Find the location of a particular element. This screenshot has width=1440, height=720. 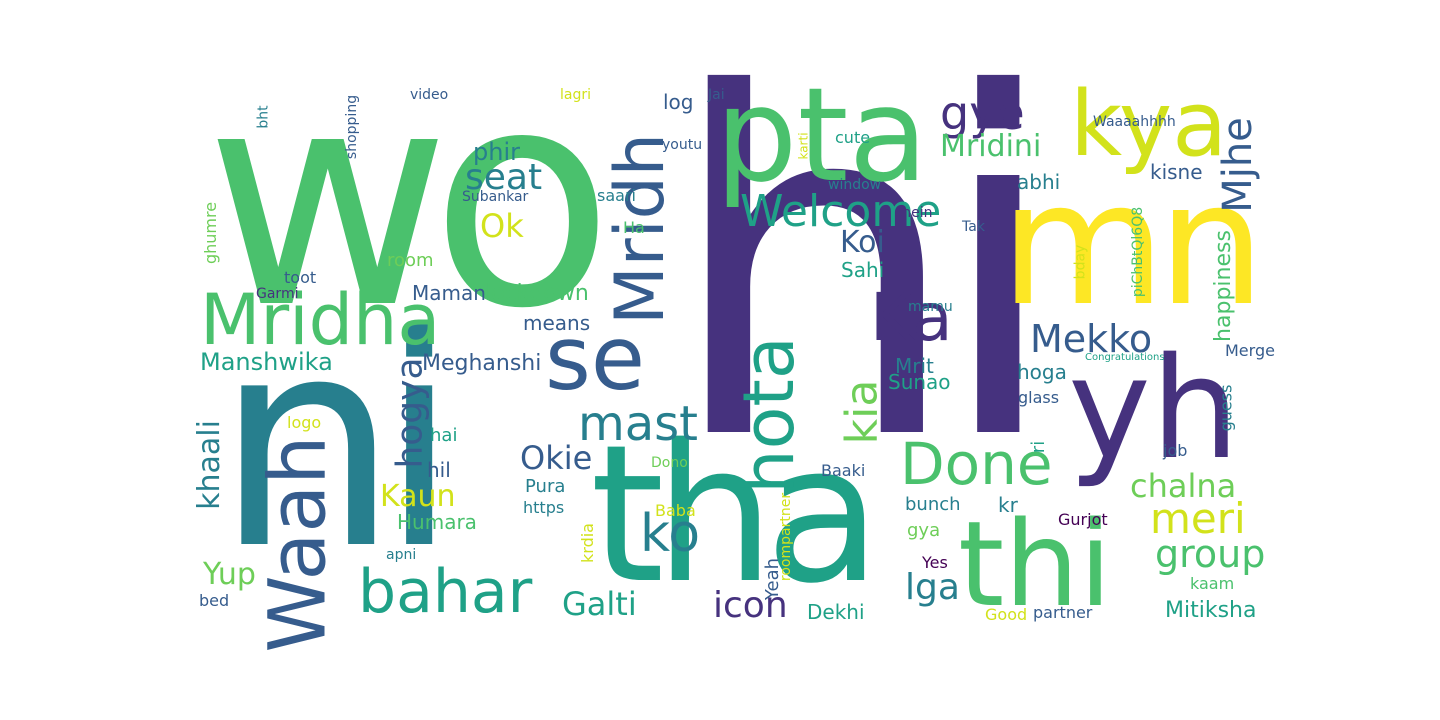

word-Waaaahhhh: Waaaahhhh is located at coordinates (1134, 122).